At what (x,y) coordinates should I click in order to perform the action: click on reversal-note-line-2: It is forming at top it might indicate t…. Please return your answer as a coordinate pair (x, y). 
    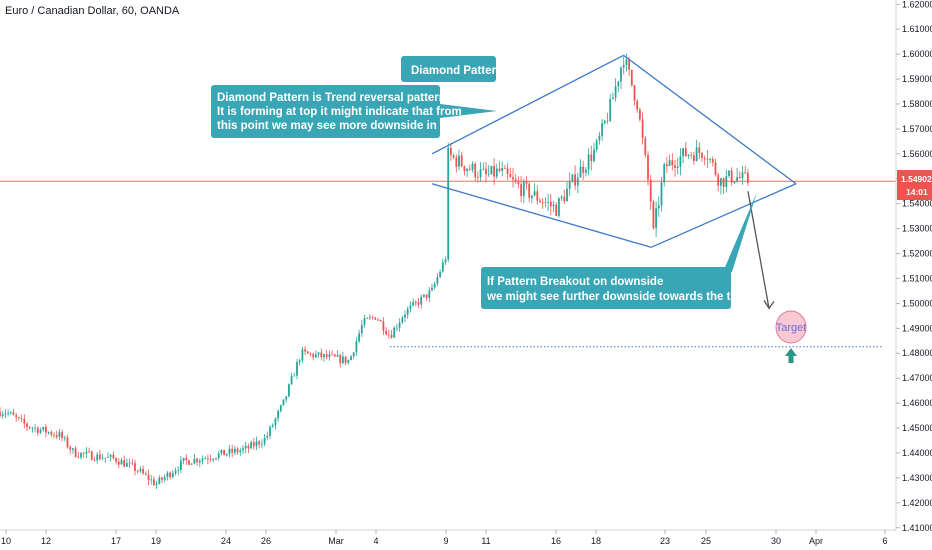
    Looking at the image, I should click on (339, 112).